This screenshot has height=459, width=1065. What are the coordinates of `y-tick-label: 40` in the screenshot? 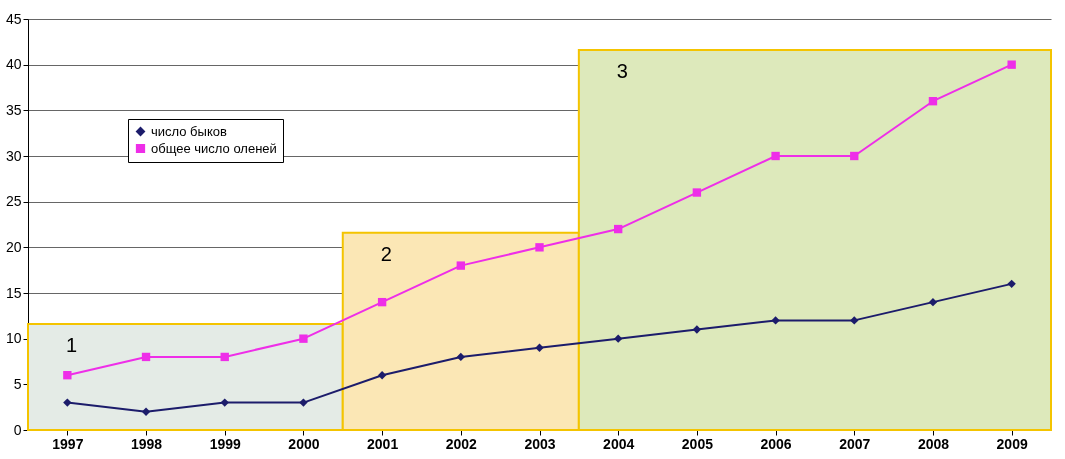 It's located at (13, 64).